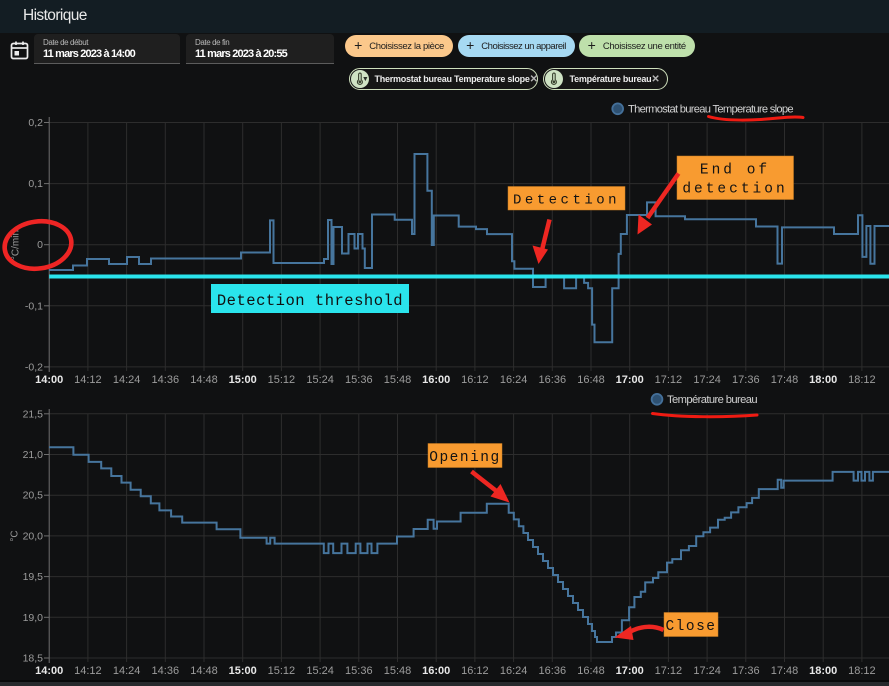 The image size is (889, 686). I want to click on svg-text: Close, so click(690, 627).